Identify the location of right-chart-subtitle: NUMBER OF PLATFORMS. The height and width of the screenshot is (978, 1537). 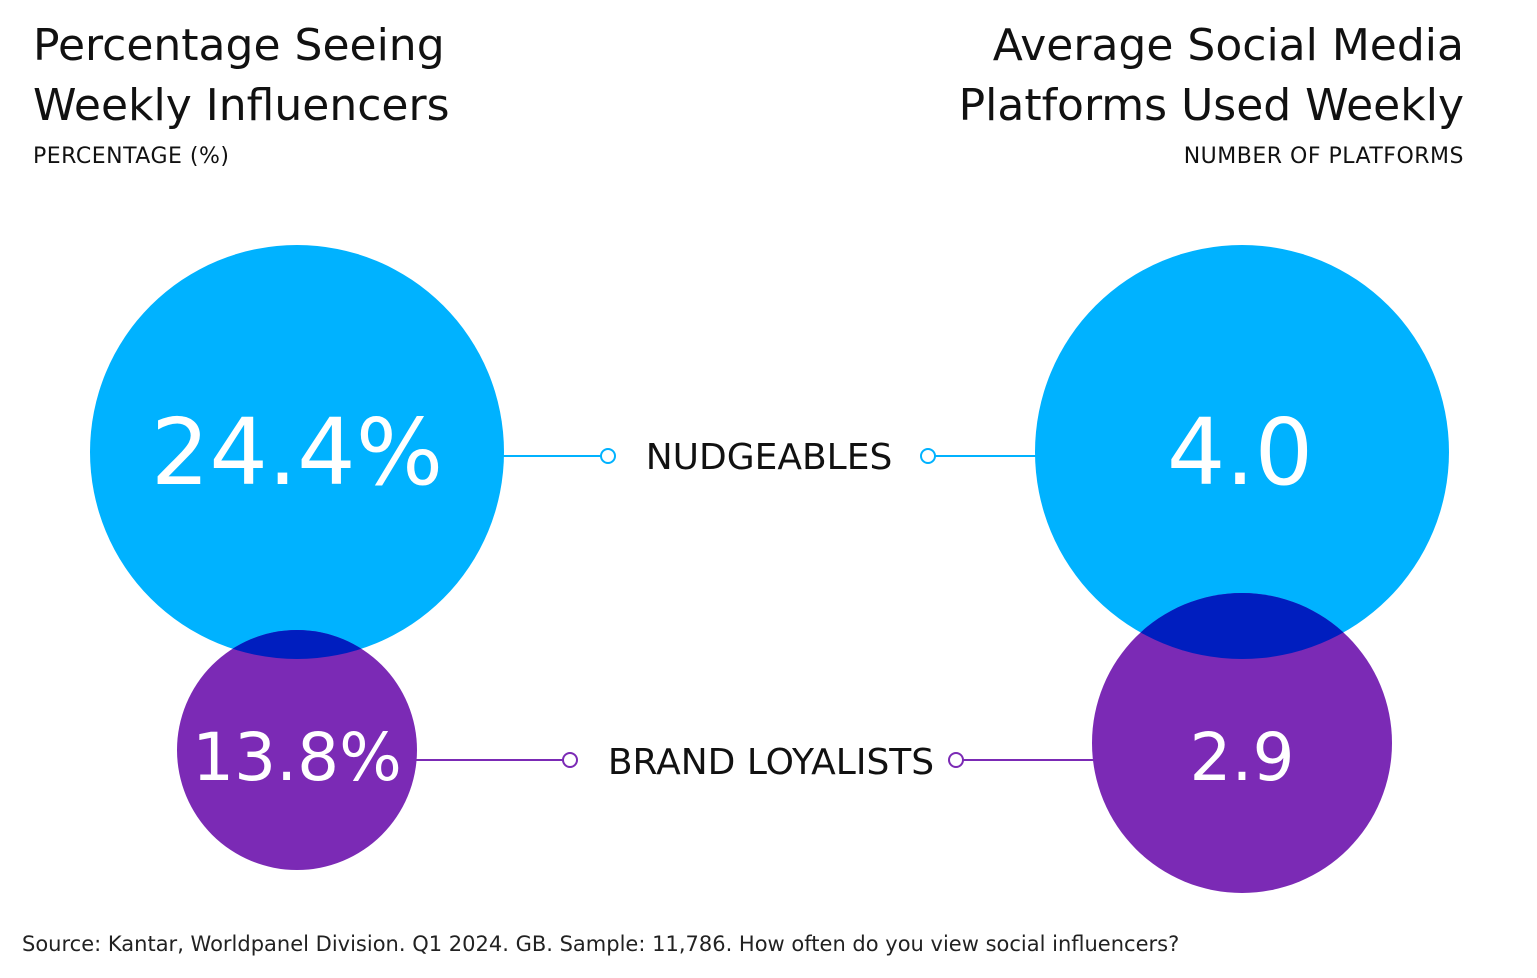
(1323, 156).